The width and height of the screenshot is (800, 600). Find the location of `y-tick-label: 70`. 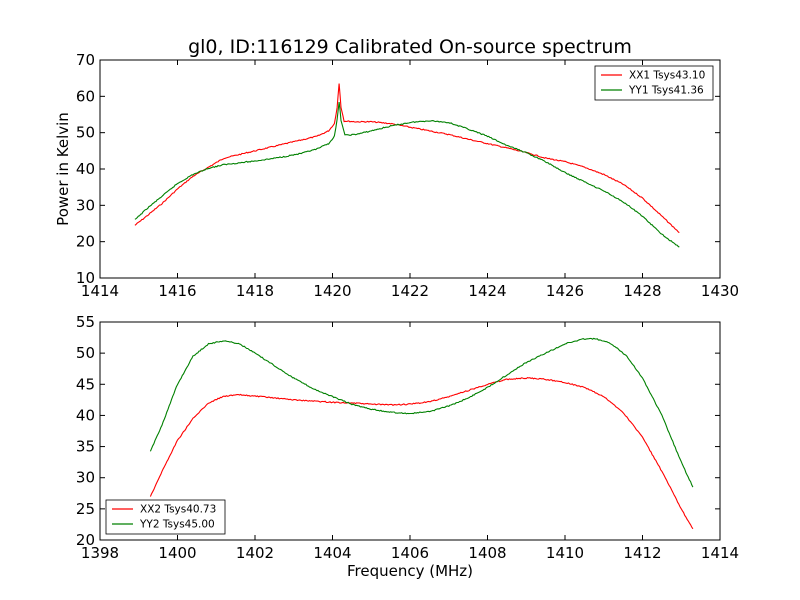

y-tick-label: 70 is located at coordinates (85, 60).